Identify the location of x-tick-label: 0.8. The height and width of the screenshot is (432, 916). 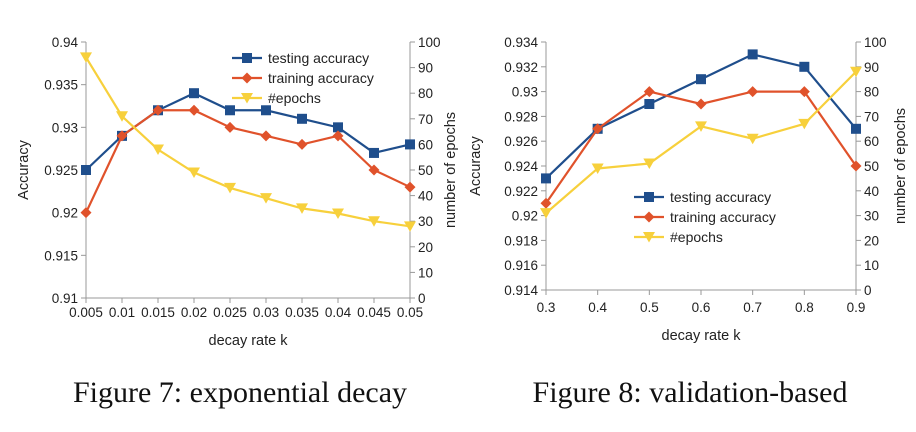
(804, 307).